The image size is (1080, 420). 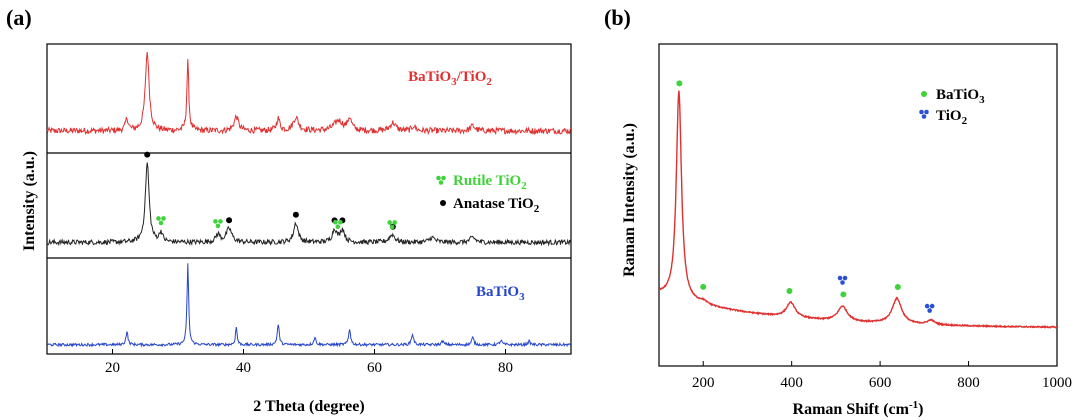 What do you see at coordinates (243, 368) in the screenshot?
I see `panel-a-tick-label-1: 40` at bounding box center [243, 368].